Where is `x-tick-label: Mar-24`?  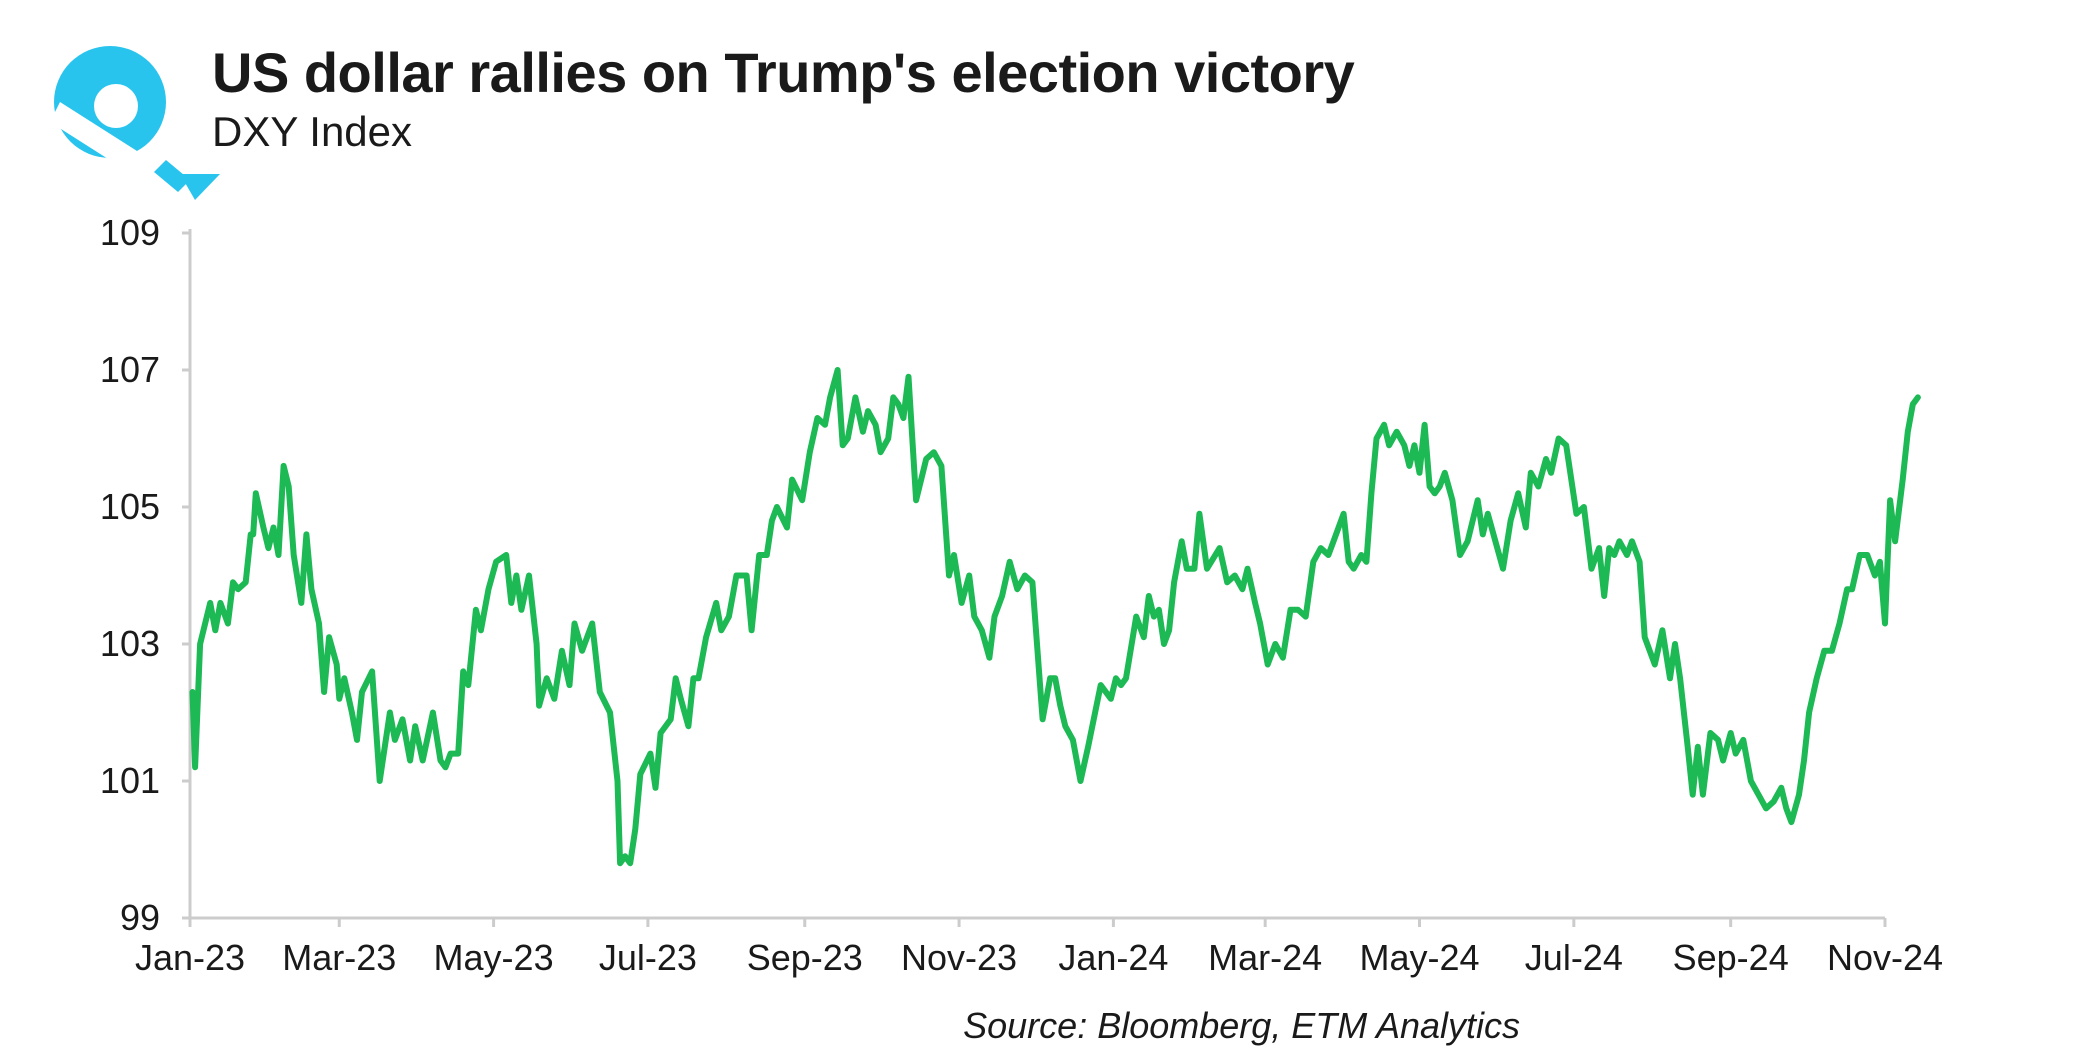 x-tick-label: Mar-24 is located at coordinates (1265, 957).